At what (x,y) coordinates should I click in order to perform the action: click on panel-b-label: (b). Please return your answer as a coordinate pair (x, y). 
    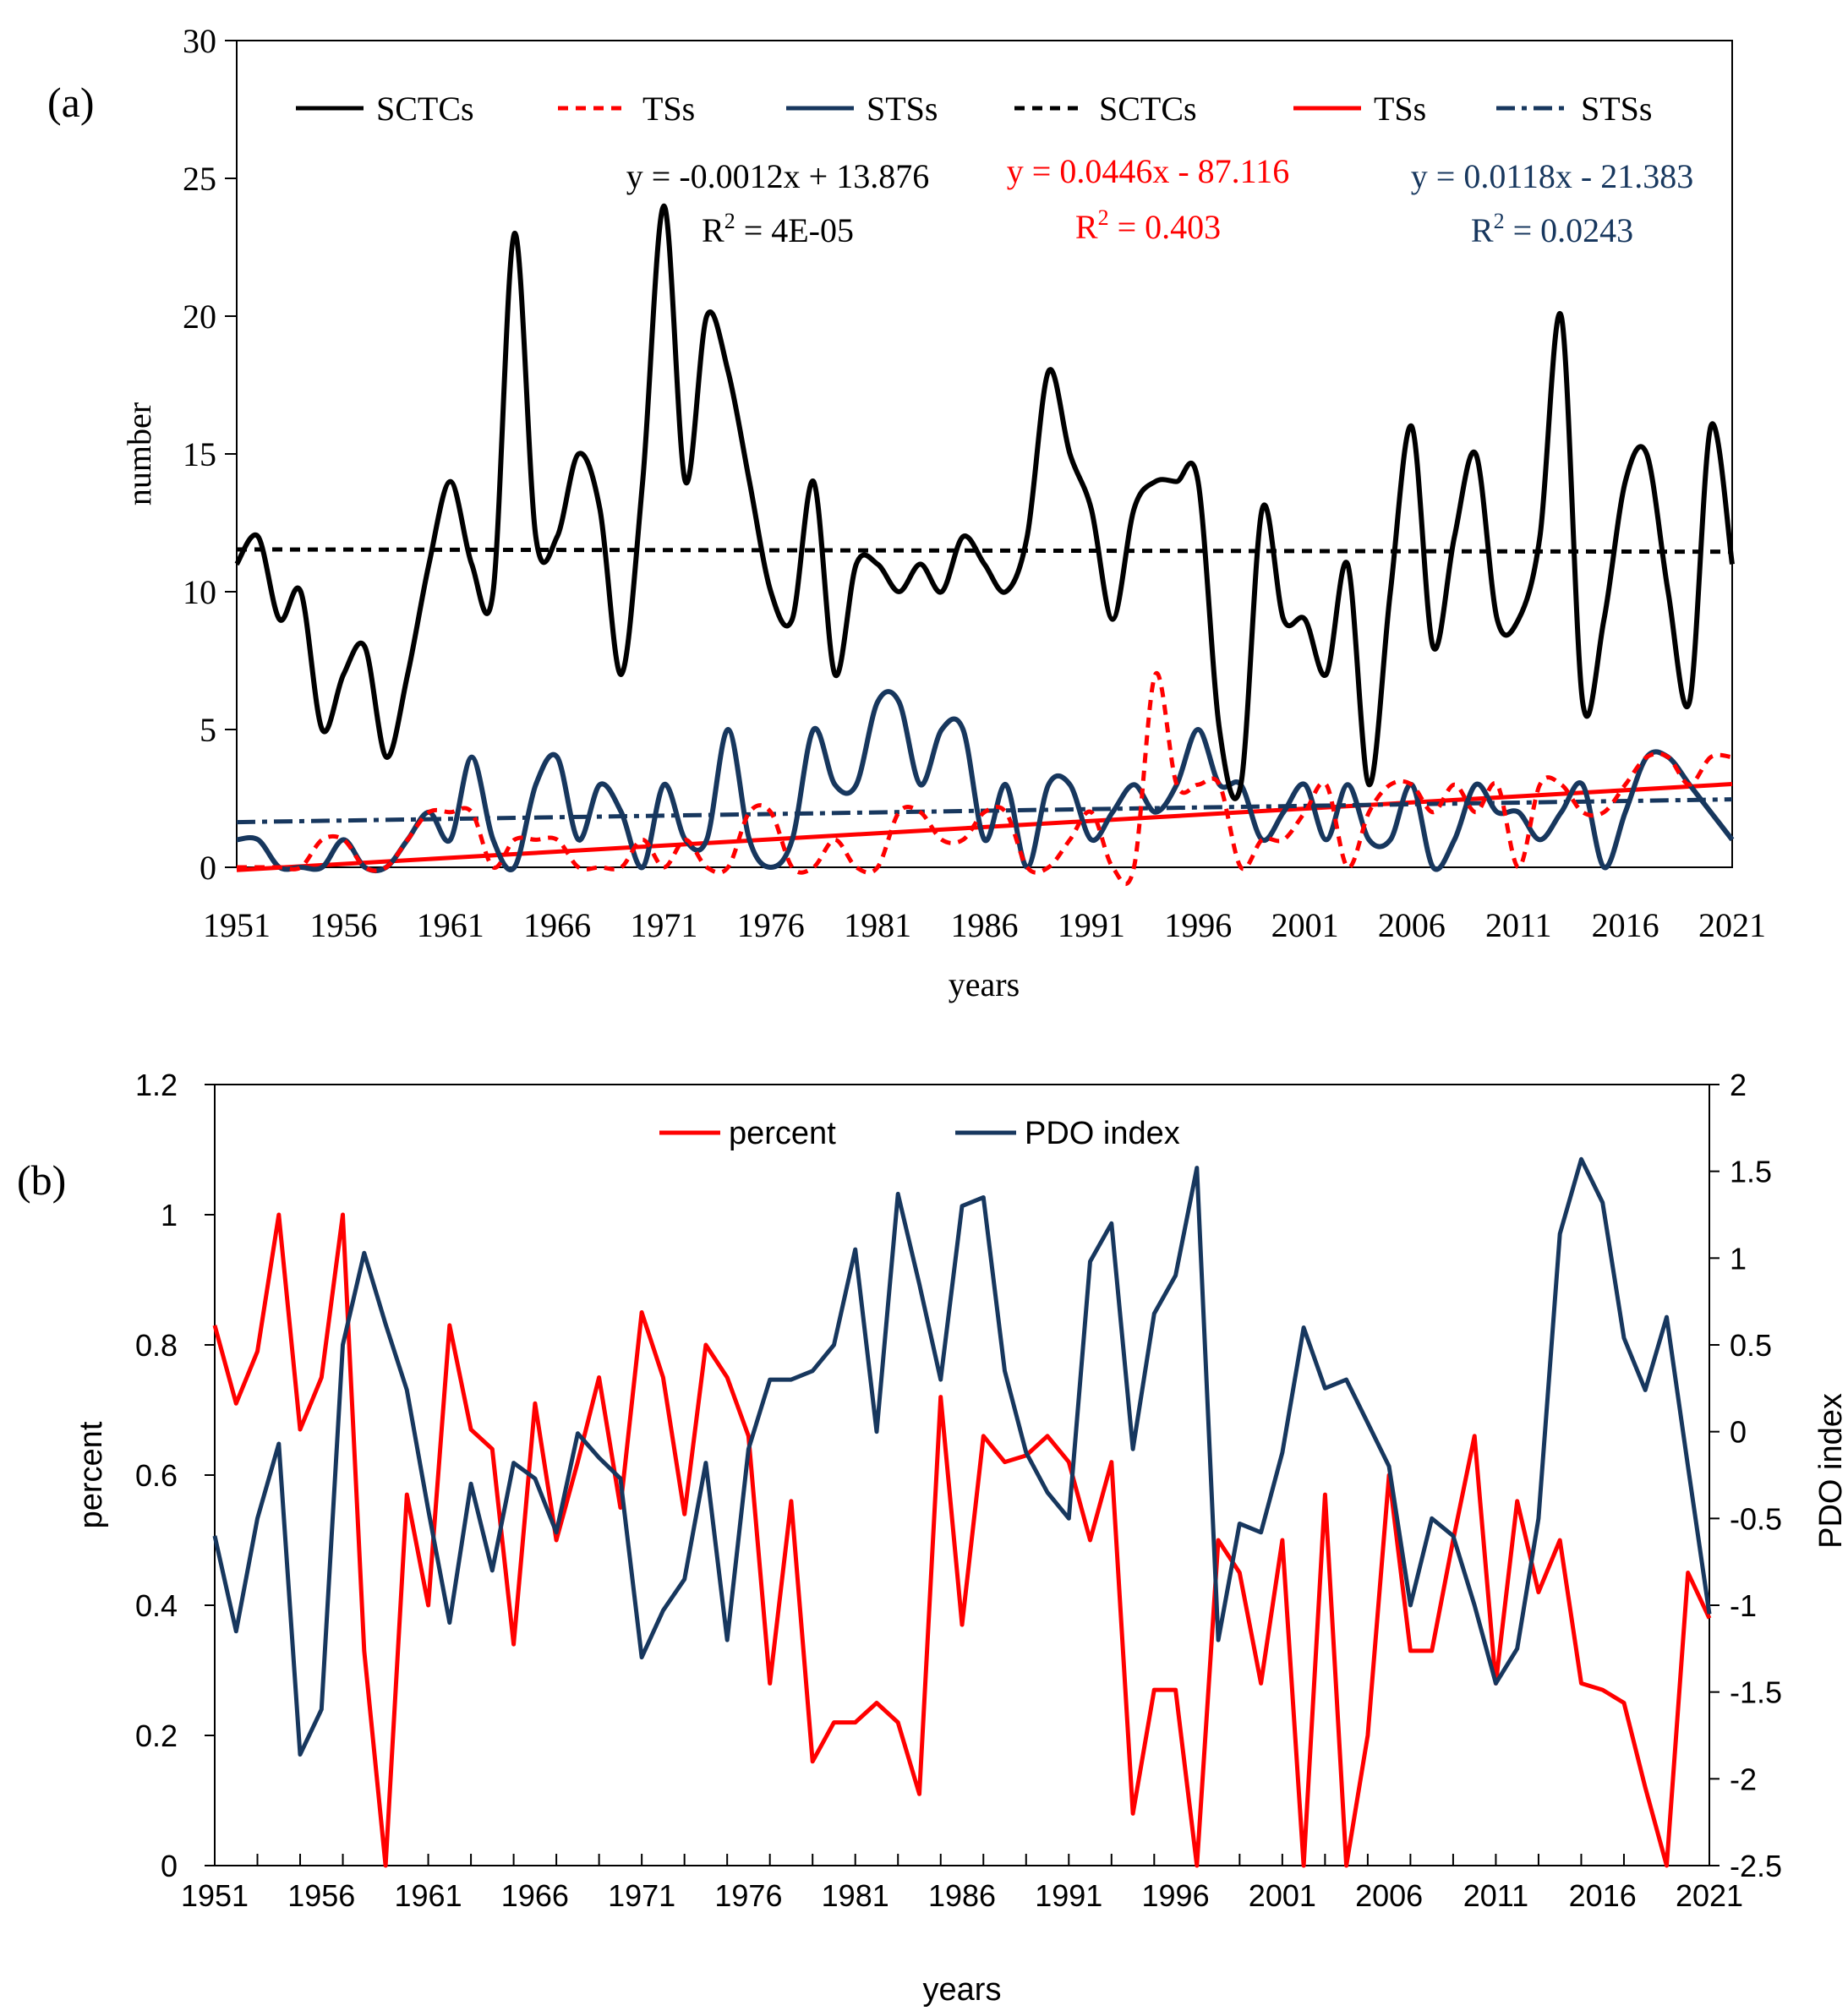
    Looking at the image, I should click on (42, 1180).